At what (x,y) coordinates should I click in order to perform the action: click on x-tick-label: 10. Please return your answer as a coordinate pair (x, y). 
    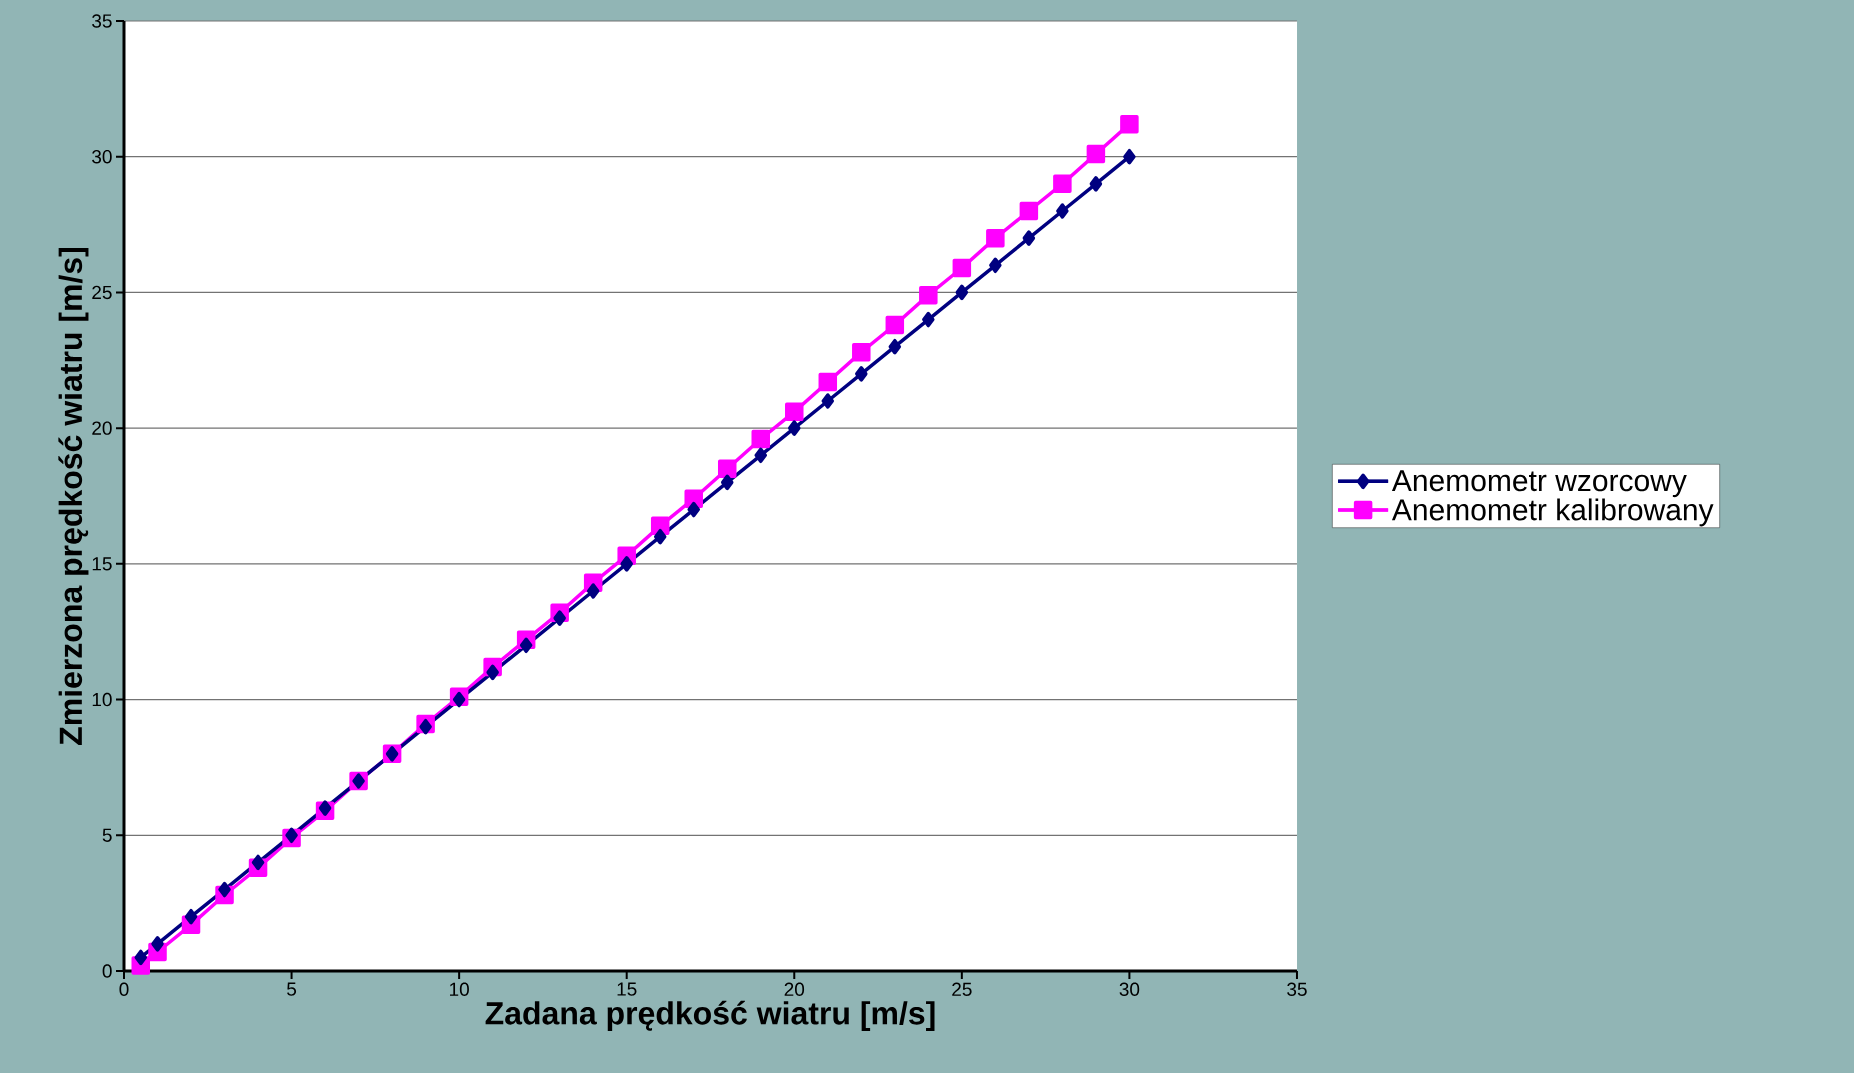
    Looking at the image, I should click on (459, 989).